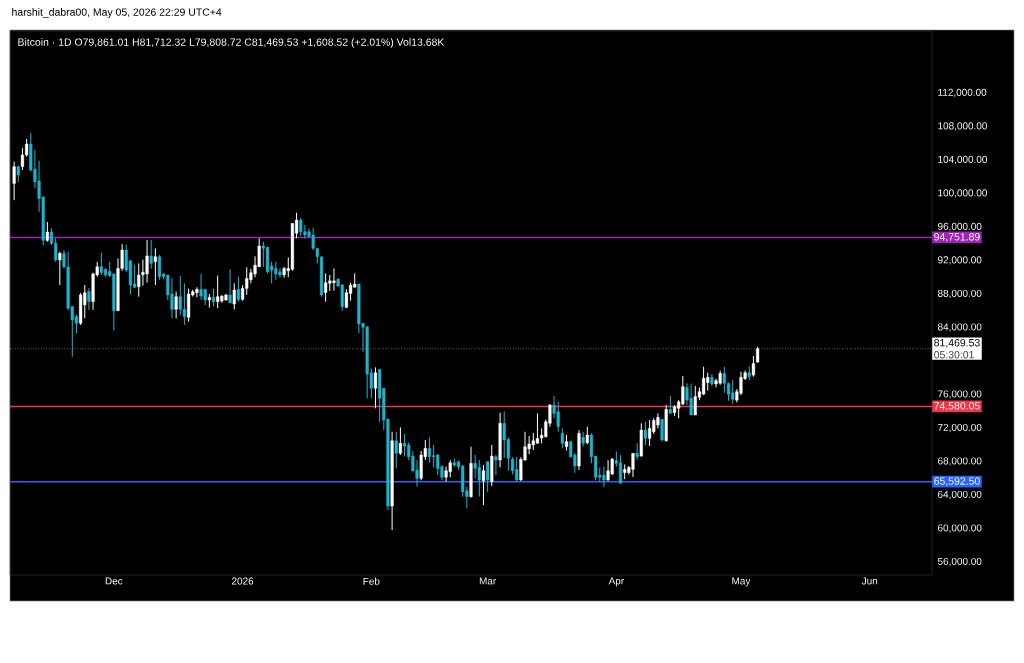 Image resolution: width=1024 pixels, height=663 pixels. I want to click on x-tick-label: Dec, so click(114, 581).